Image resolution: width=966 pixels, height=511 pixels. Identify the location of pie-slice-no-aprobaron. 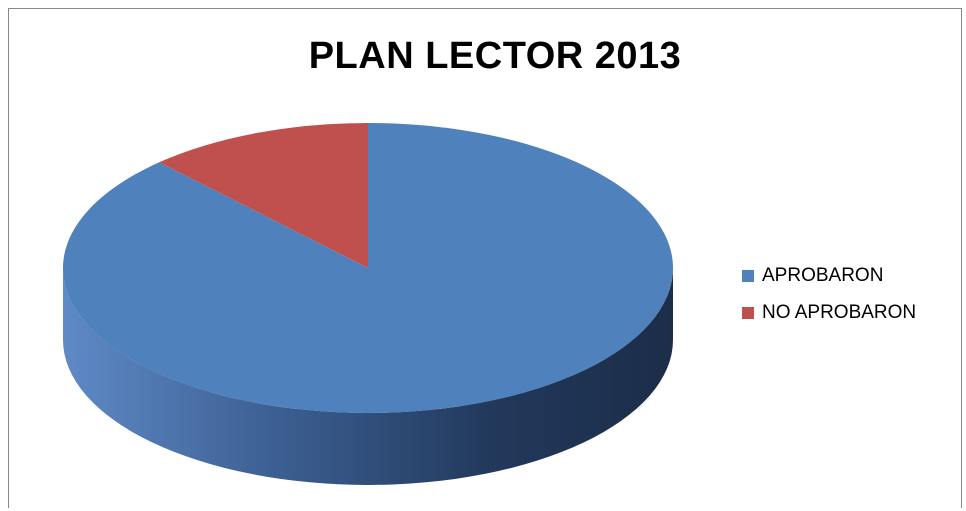
(263, 195).